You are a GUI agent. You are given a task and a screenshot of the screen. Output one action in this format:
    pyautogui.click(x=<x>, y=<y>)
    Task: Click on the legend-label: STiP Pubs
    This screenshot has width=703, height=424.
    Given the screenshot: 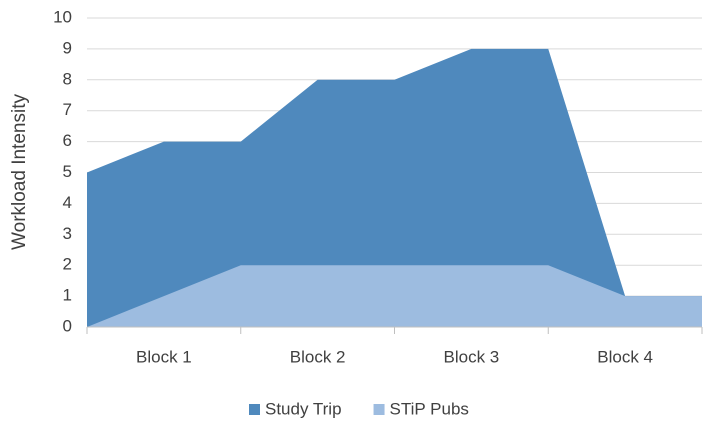 What is the action you would take?
    pyautogui.click(x=429, y=408)
    